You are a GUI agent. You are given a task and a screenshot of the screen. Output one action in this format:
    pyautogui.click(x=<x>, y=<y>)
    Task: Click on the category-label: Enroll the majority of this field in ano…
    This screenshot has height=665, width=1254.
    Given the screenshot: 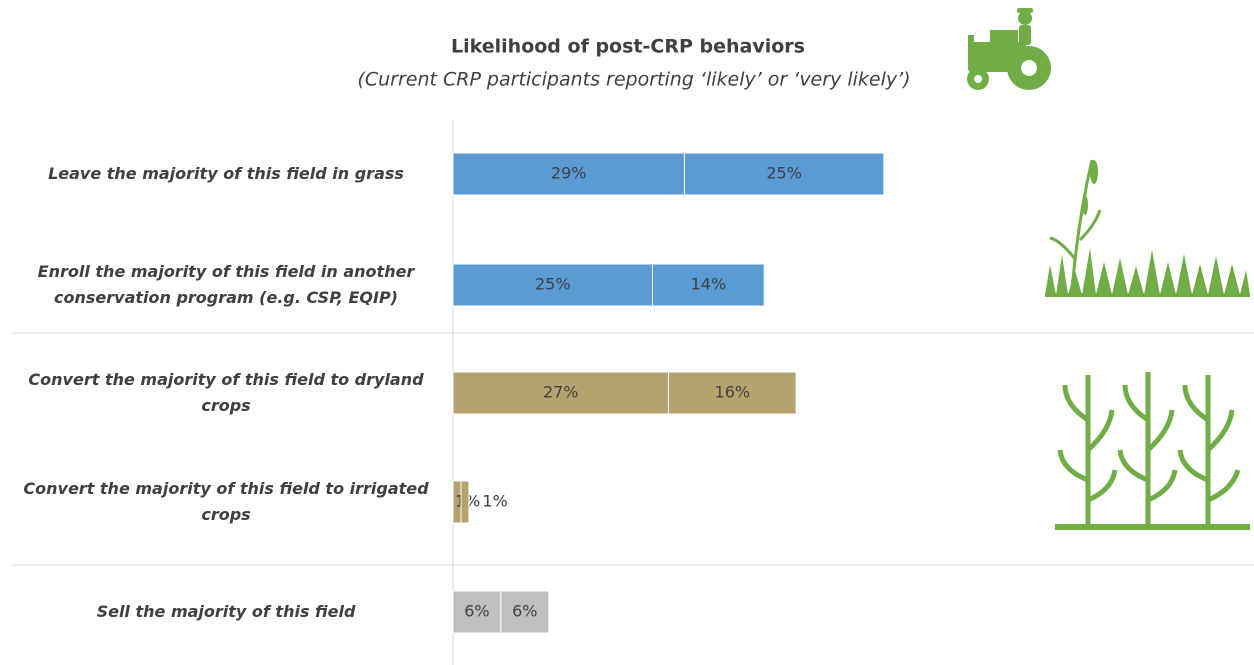 What is the action you would take?
    pyautogui.click(x=226, y=284)
    